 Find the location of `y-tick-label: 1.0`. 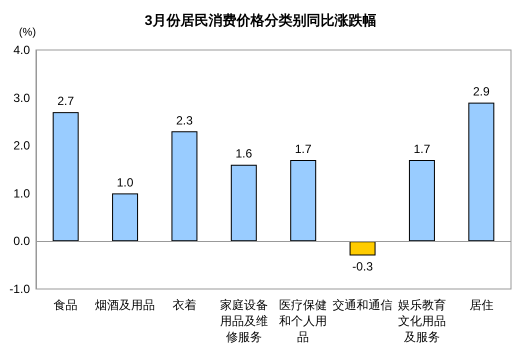

y-tick-label: 1.0 is located at coordinates (21, 193).